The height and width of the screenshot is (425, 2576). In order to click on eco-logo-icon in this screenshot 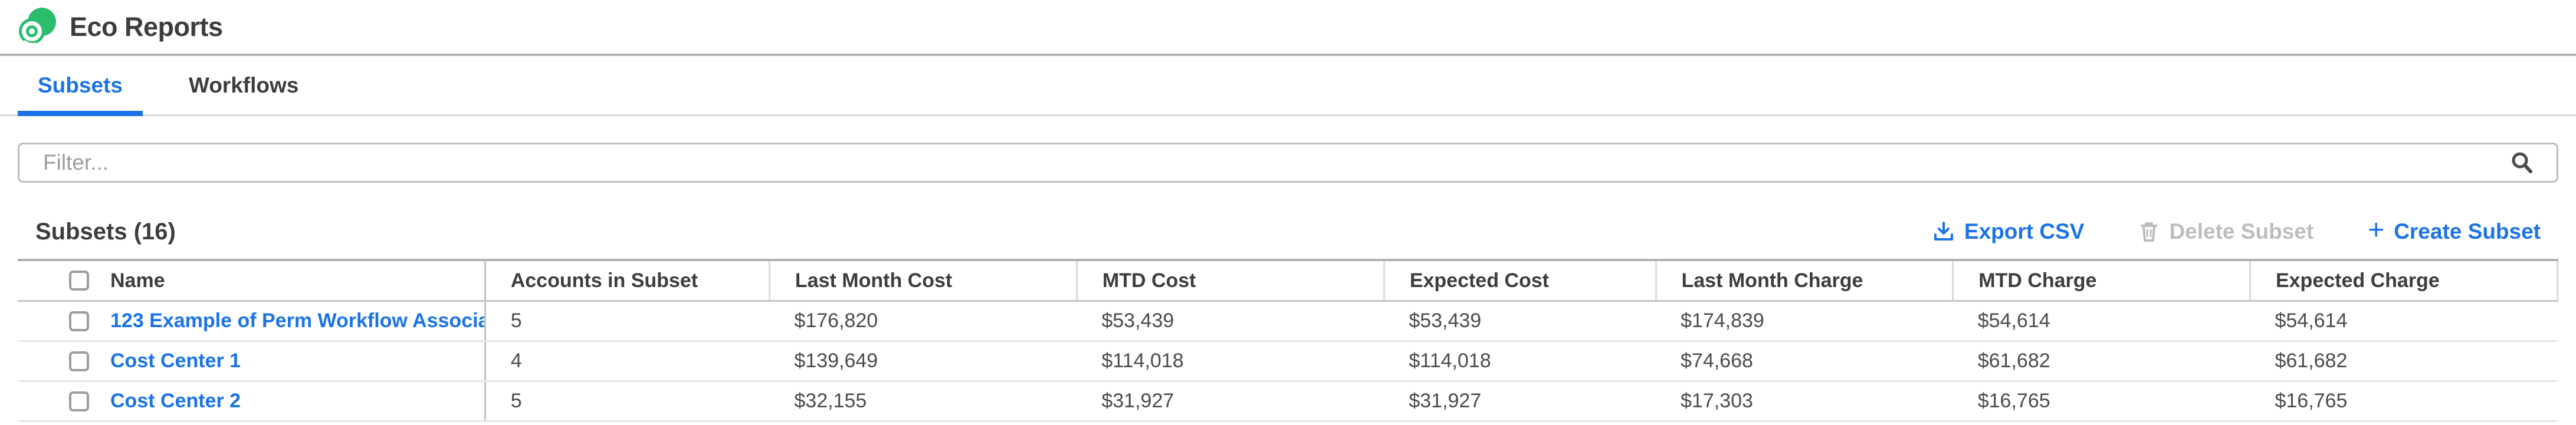, I will do `click(37, 26)`.